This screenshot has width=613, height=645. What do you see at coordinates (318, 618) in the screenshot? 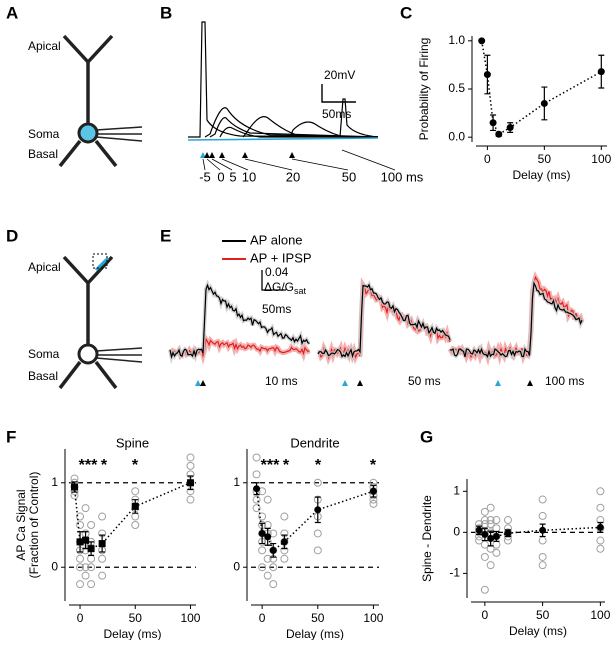
I see `x-tick-label: 50` at bounding box center [318, 618].